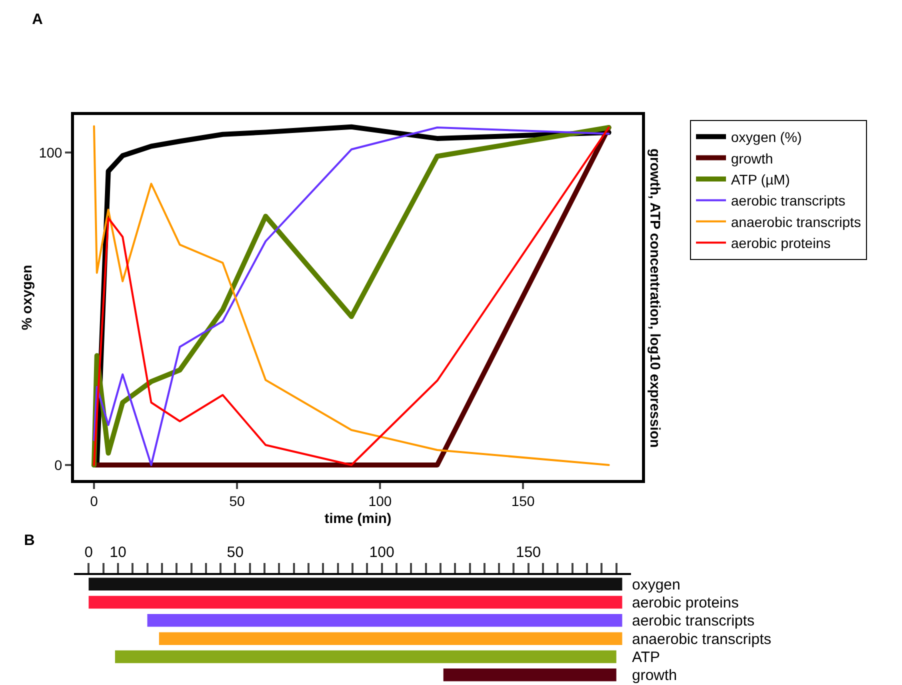 This screenshot has width=902, height=685. Describe the element at coordinates (37, 19) in the screenshot. I see `text: A` at that location.